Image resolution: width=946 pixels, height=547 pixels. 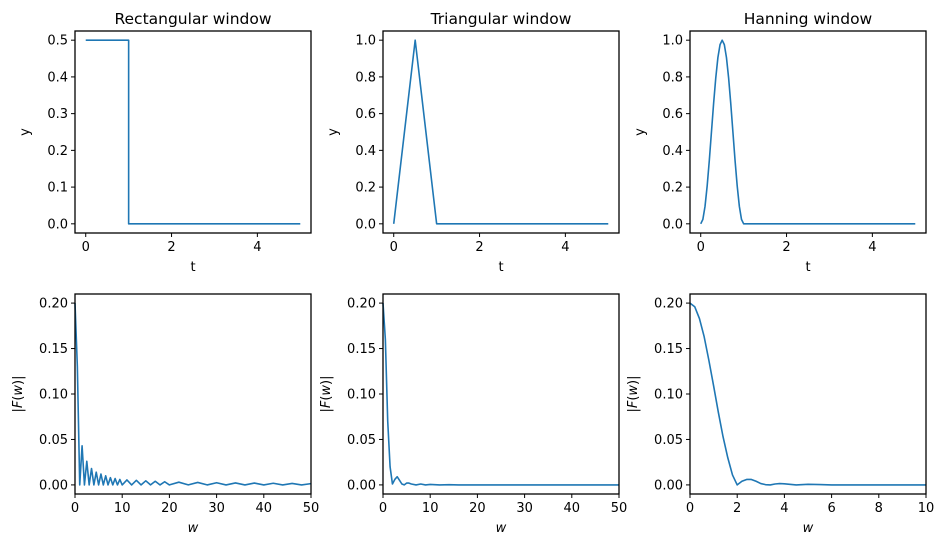 I want to click on subplot-6: 0 2 4 6 8 10 0.00 0.05 0.10 0.15 0.20 w |F(w)|, so click(x=780, y=414).